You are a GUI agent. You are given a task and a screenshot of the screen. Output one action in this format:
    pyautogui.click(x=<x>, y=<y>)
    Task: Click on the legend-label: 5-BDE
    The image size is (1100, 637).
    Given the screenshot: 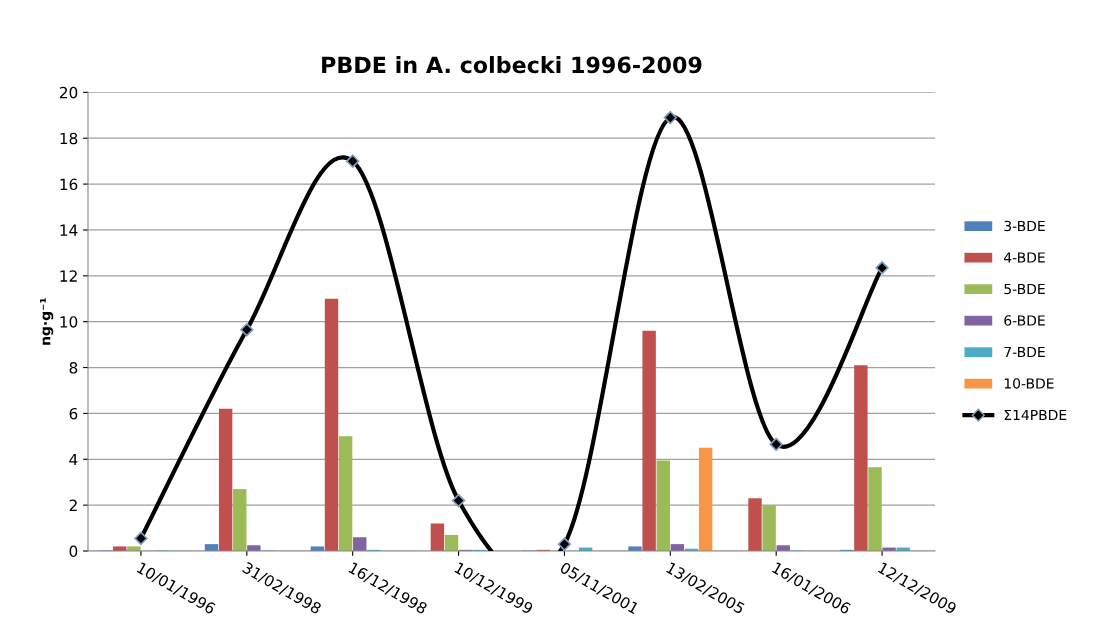 What is the action you would take?
    pyautogui.click(x=1024, y=289)
    